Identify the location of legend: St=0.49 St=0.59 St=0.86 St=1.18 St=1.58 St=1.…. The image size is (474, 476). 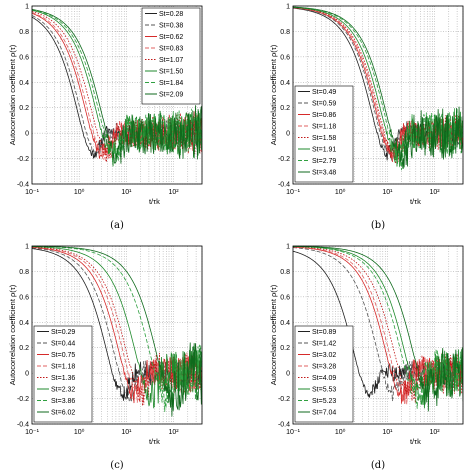
(324, 134).